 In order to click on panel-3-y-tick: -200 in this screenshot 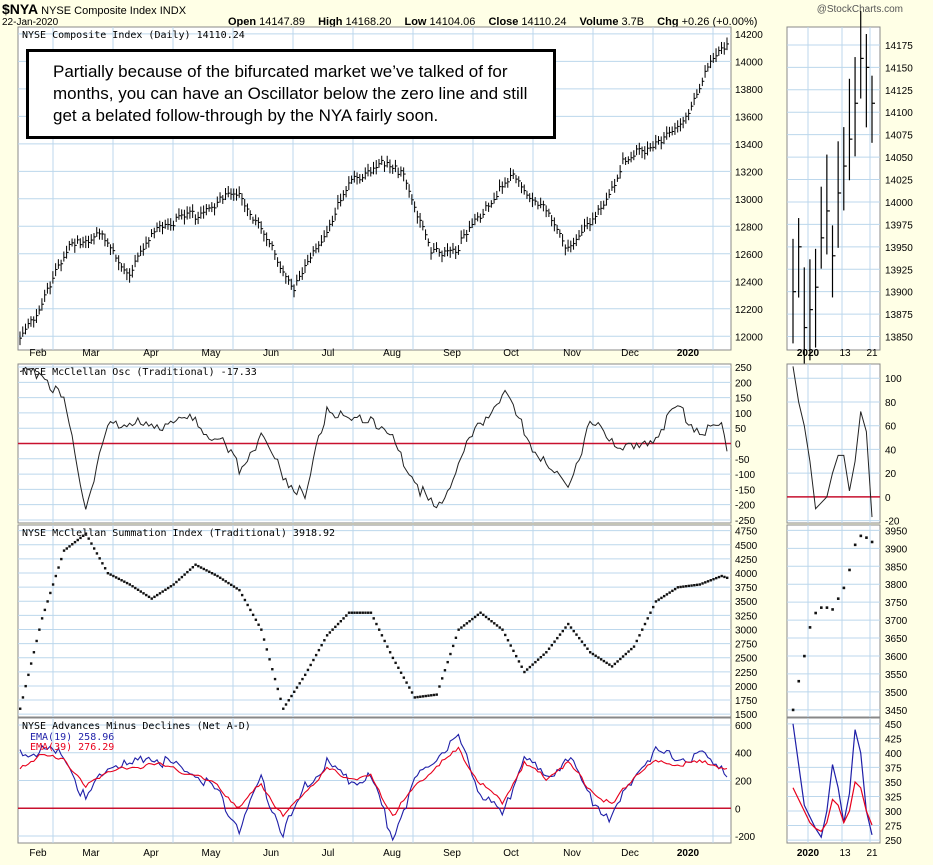, I will do `click(745, 837)`.